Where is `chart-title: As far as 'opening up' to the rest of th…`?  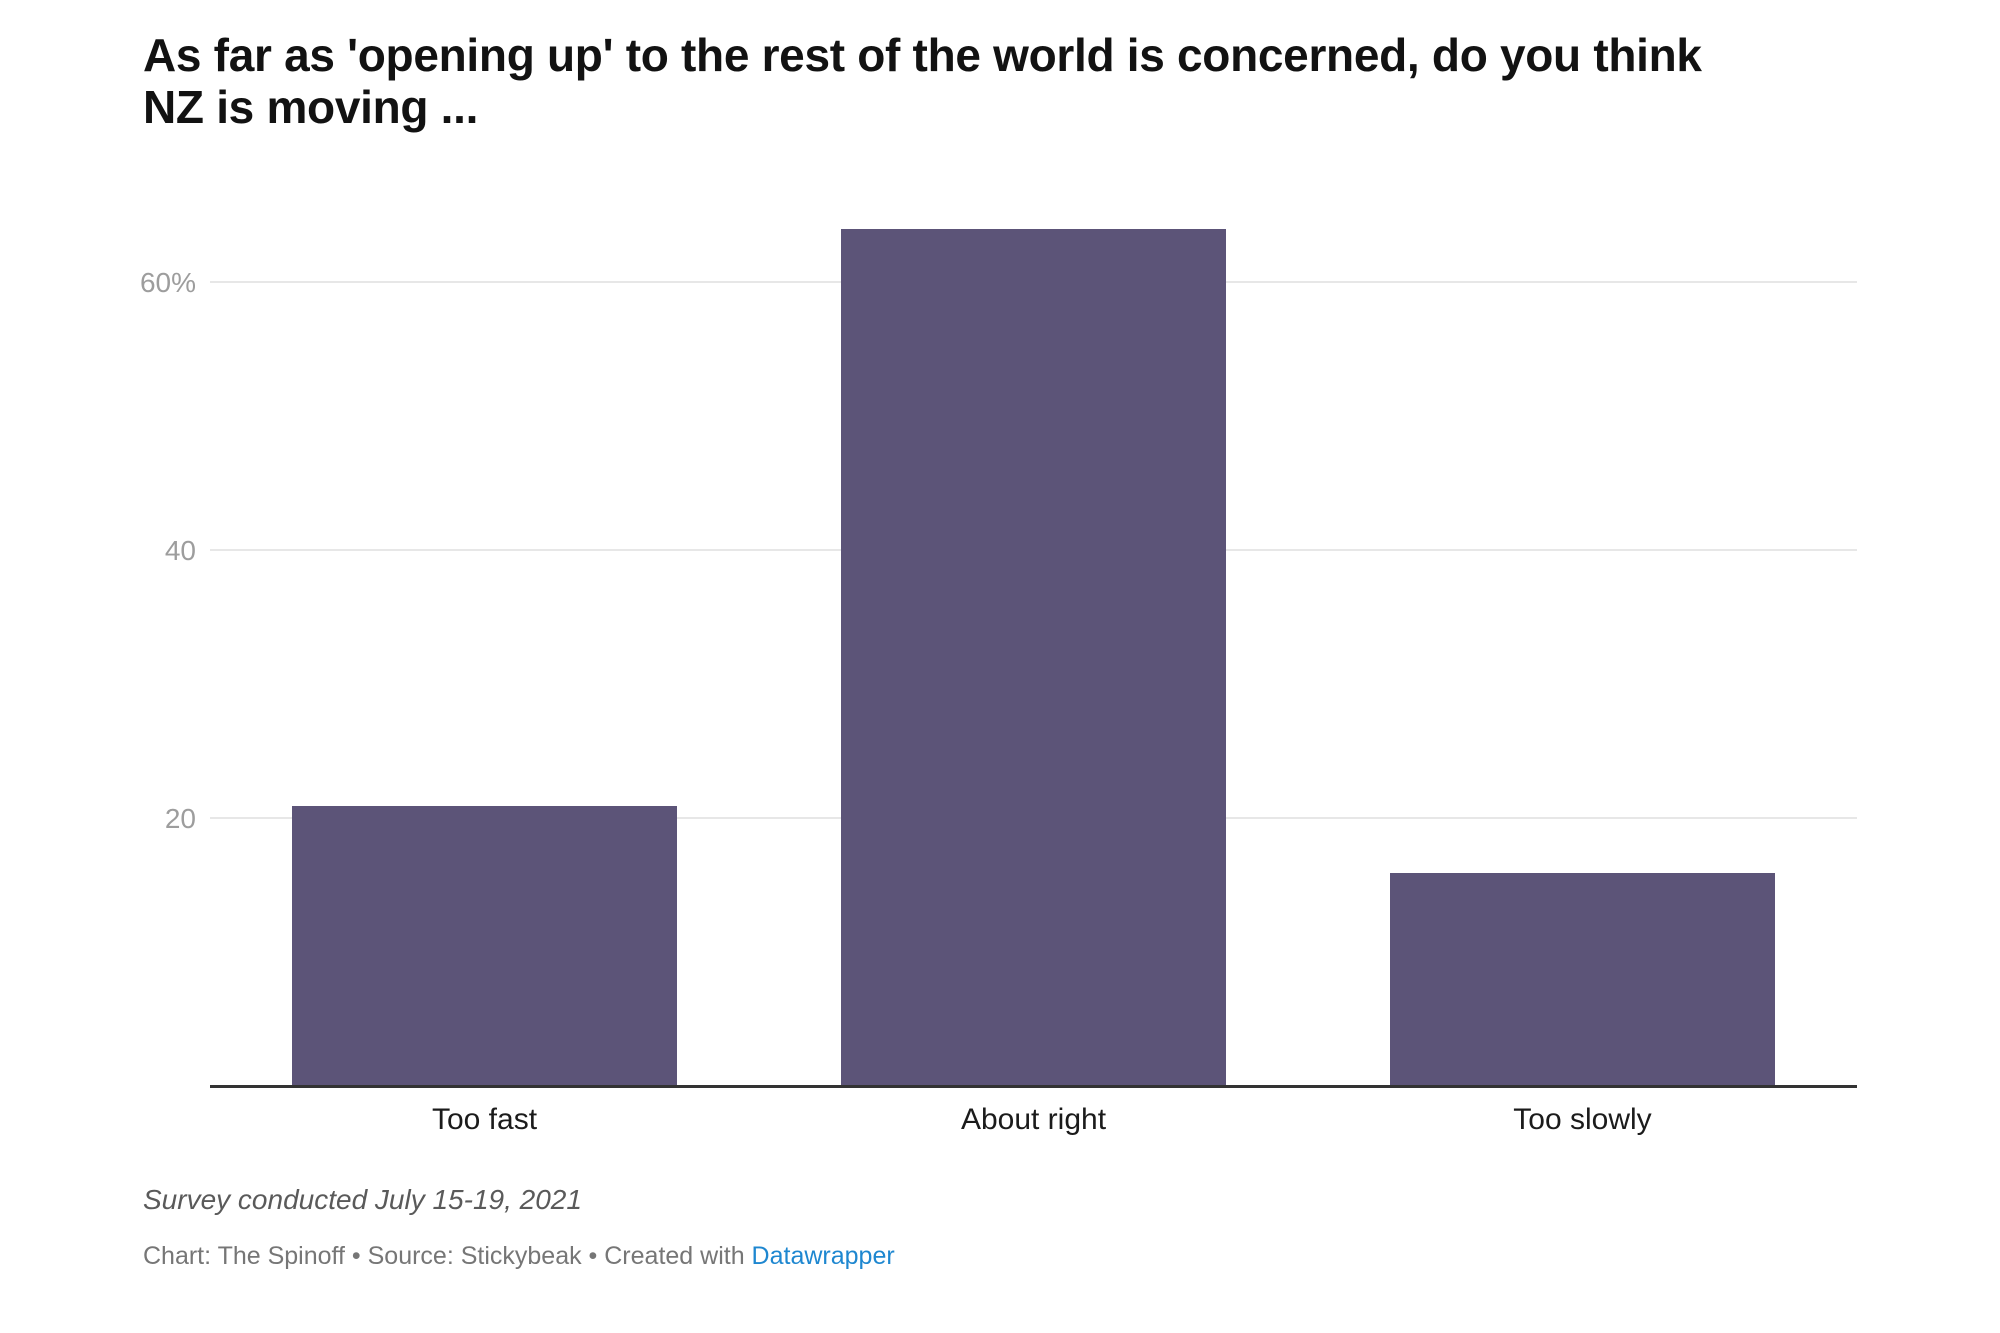 chart-title: As far as 'opening up' to the rest of th… is located at coordinates (922, 81).